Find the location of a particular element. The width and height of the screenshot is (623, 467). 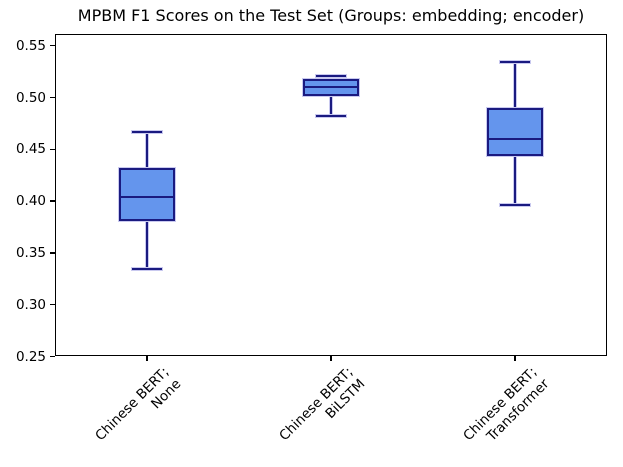

x-tick-label: Chinese BERT; BiLSTM is located at coordinates (322, 404).